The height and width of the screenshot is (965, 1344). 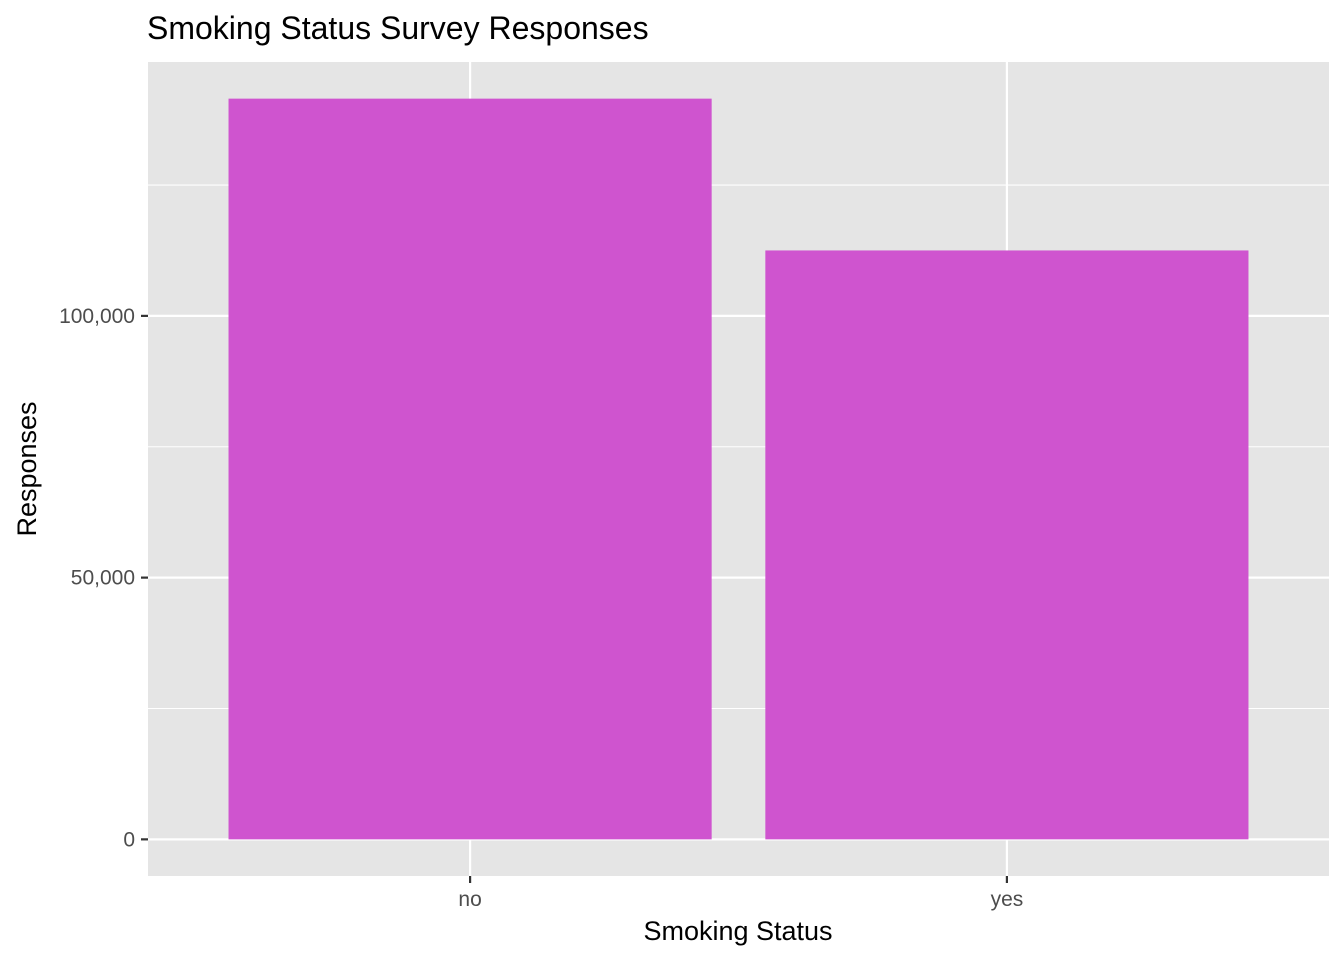 What do you see at coordinates (27, 468) in the screenshot?
I see `y-axis-label: Responses` at bounding box center [27, 468].